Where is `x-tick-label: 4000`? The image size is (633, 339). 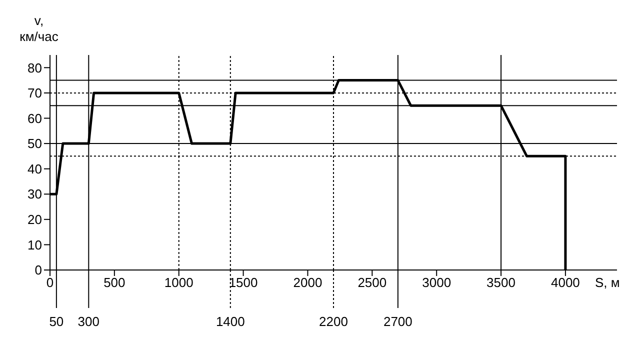
x-tick-label: 4000 is located at coordinates (565, 282).